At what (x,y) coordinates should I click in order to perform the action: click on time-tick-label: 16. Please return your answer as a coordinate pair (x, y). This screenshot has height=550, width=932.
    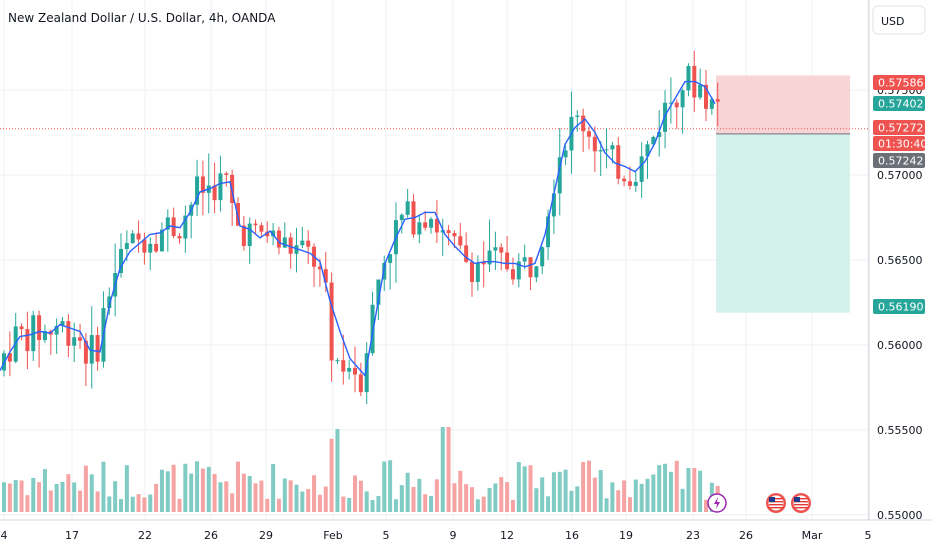
    Looking at the image, I should click on (572, 535).